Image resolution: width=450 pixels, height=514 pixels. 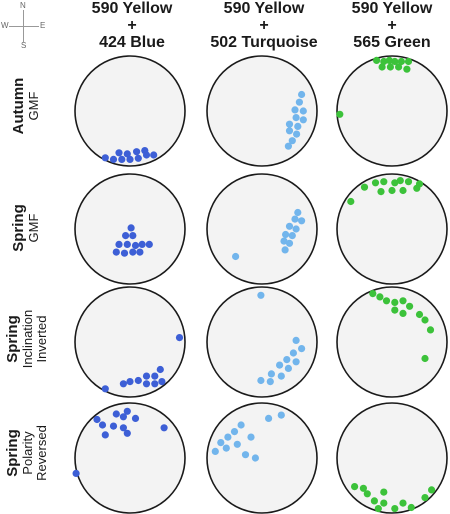 What do you see at coordinates (23, 26) in the screenshot?
I see `compass-rose-icon: N S W E` at bounding box center [23, 26].